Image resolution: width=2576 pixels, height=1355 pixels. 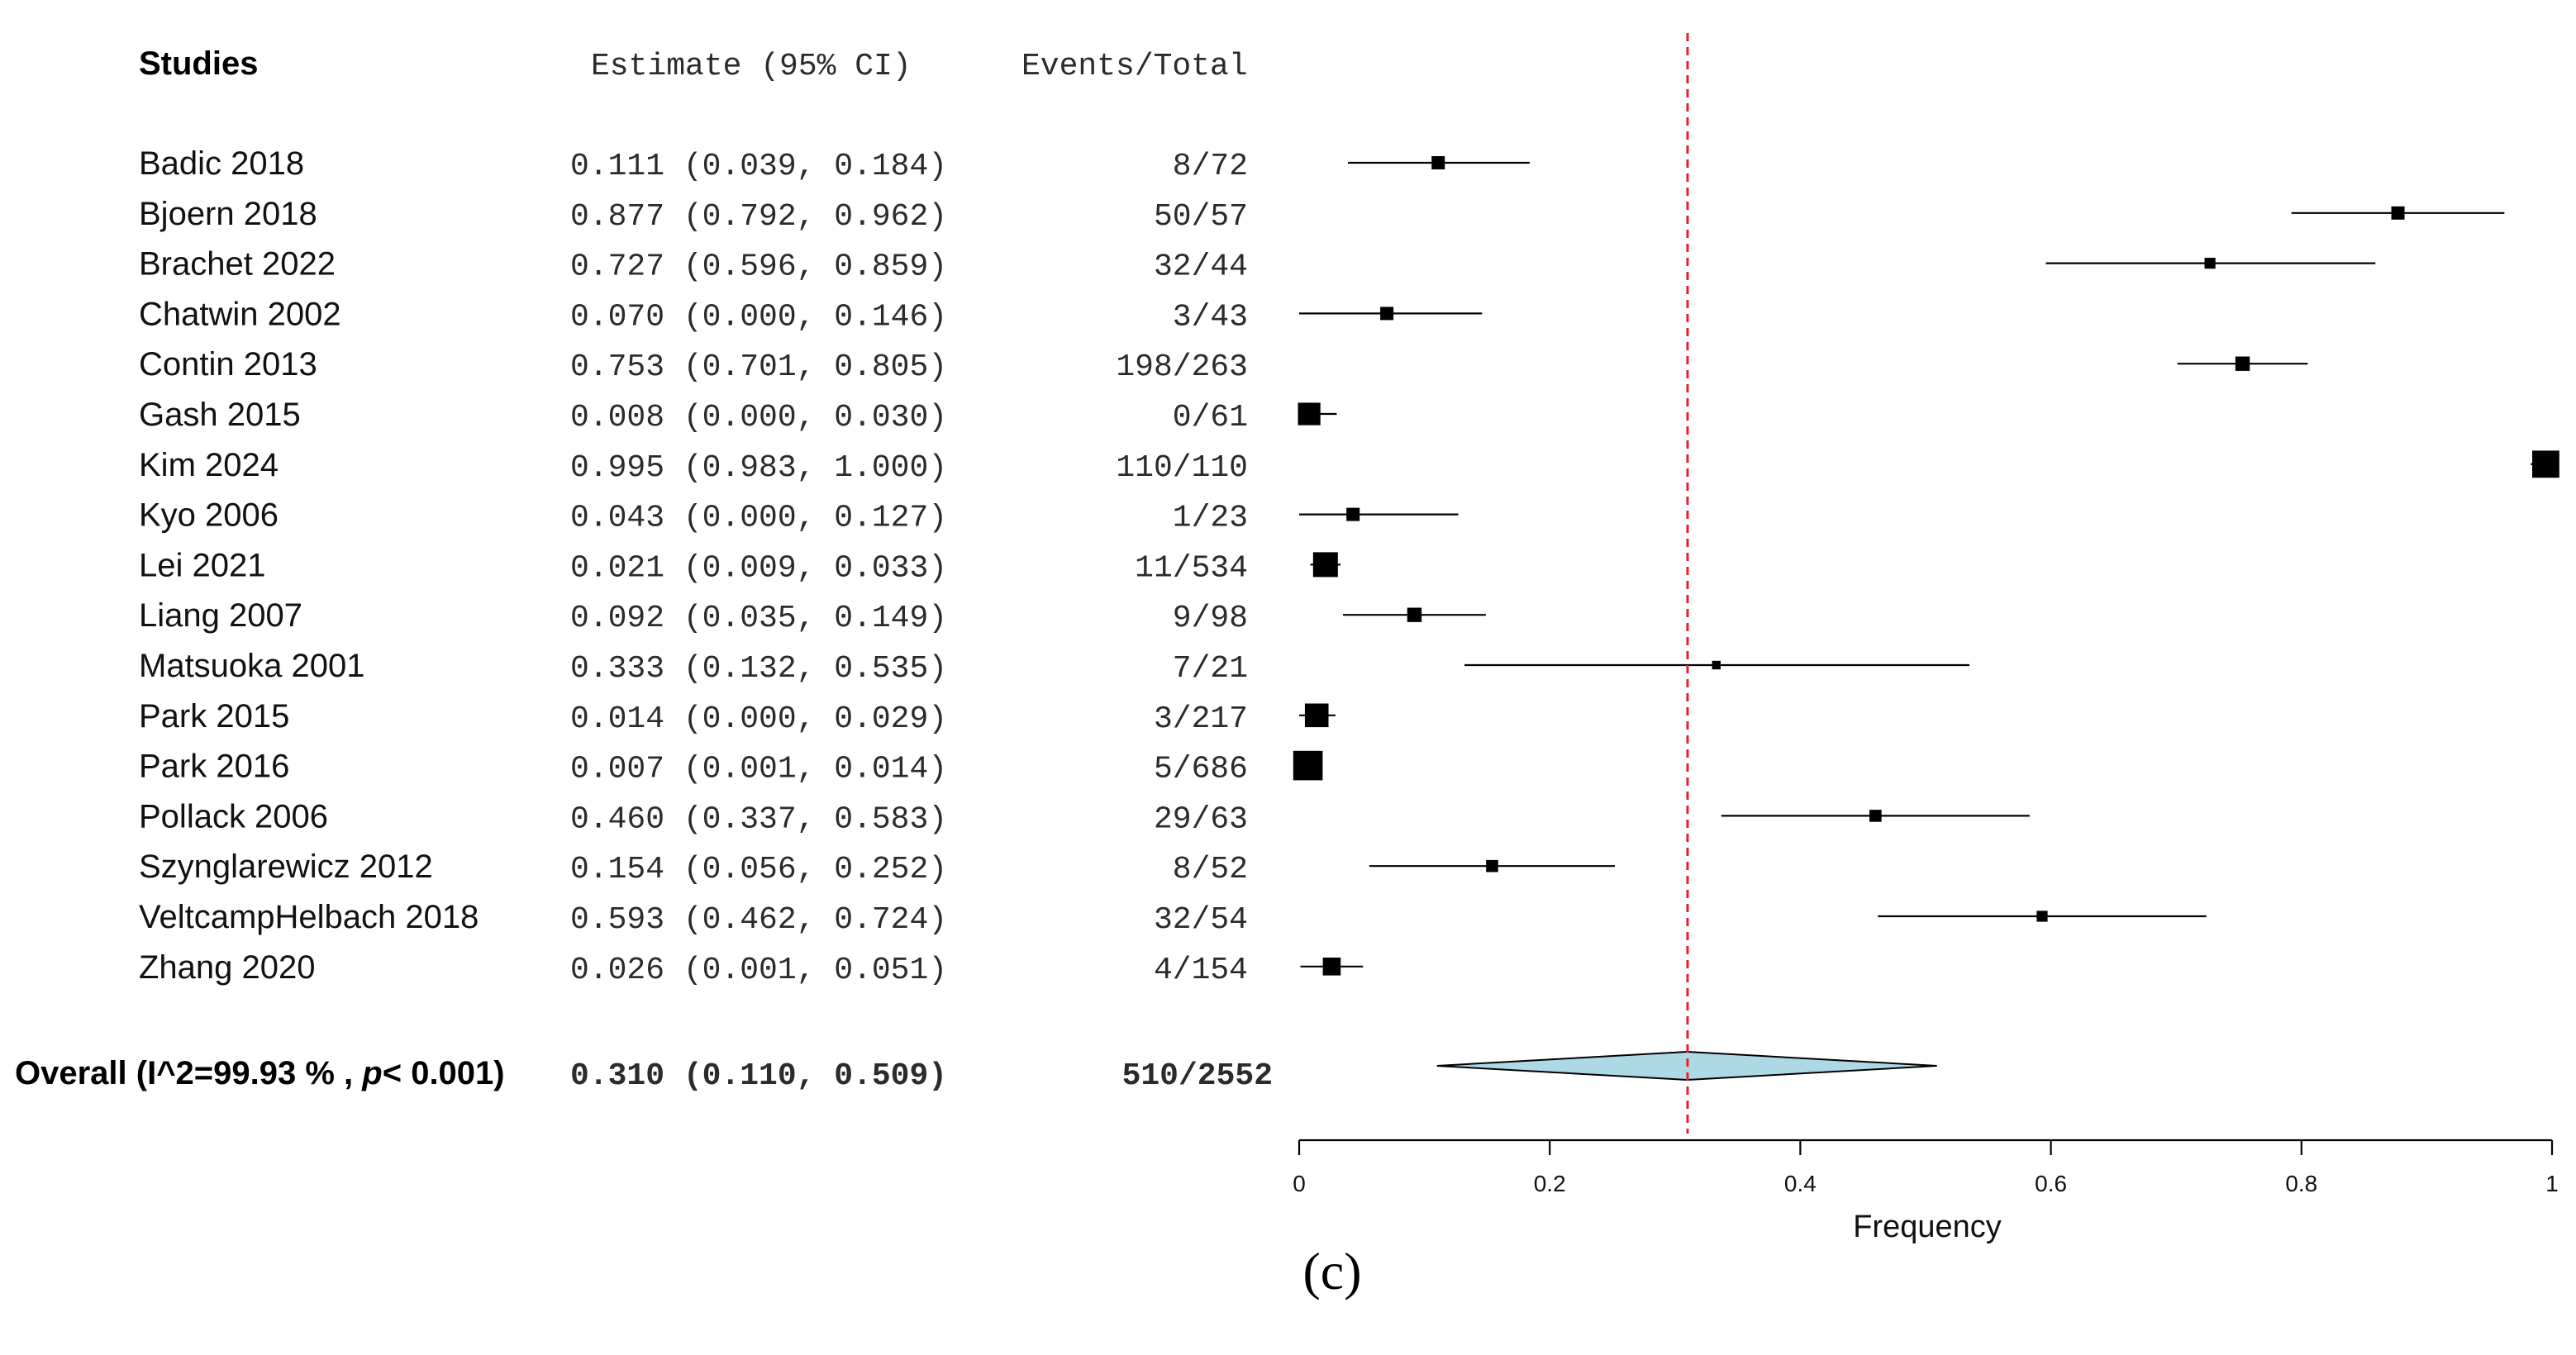 I want to click on study-name: Gash 2015, so click(x=220, y=415).